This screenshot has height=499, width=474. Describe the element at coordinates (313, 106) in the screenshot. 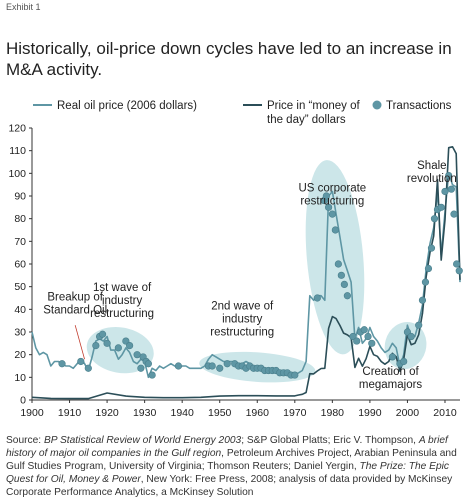

I see `legend-nominal-label-1: Price in “money of` at that location.